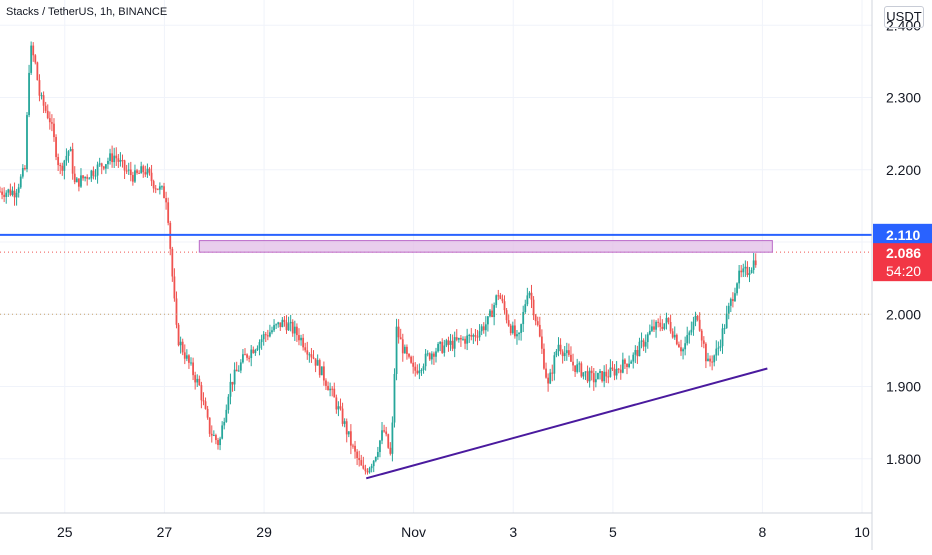  I want to click on currency-selector: USDT, so click(904, 17).